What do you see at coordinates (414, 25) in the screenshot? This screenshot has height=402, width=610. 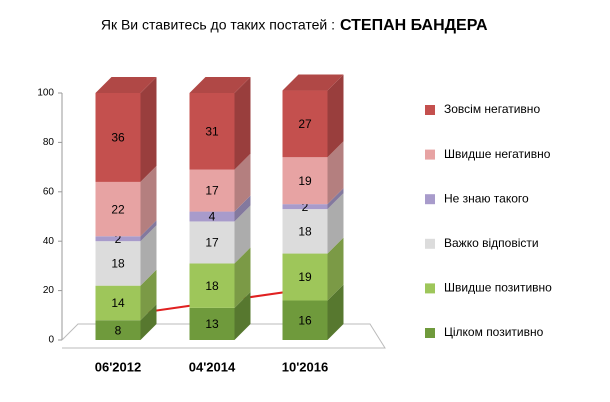 I see `chart-title-subject: СТЕПАН БАНДЕРА` at bounding box center [414, 25].